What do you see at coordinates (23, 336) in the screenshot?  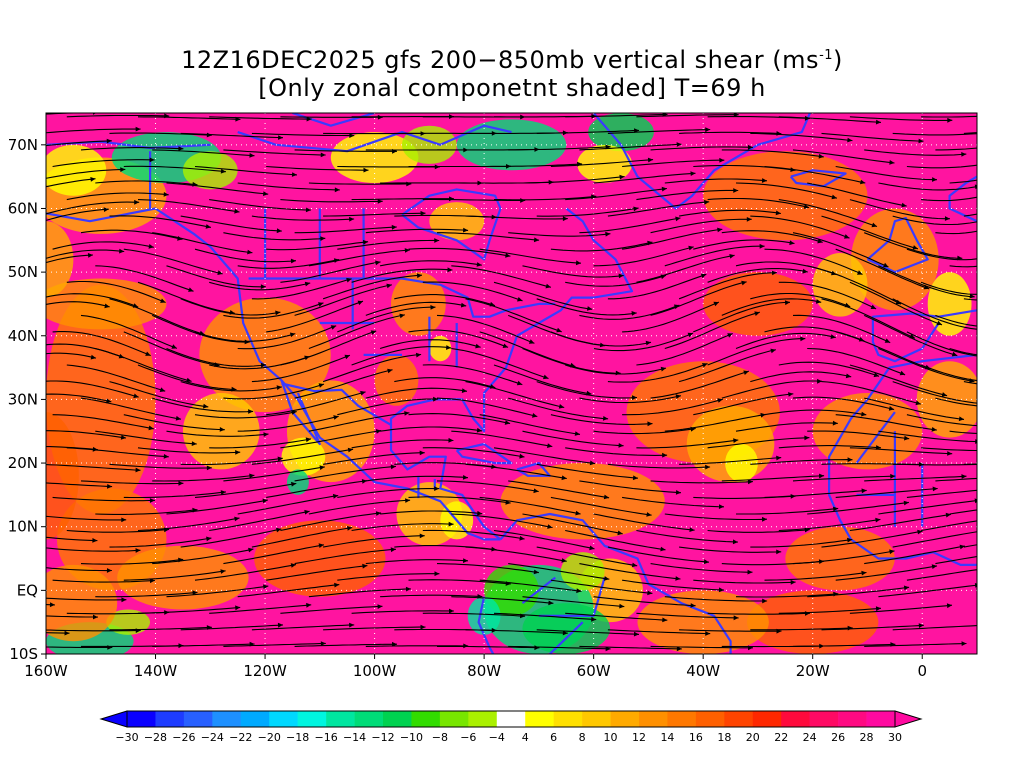 I see `lat-tick-label: 40N` at bounding box center [23, 336].